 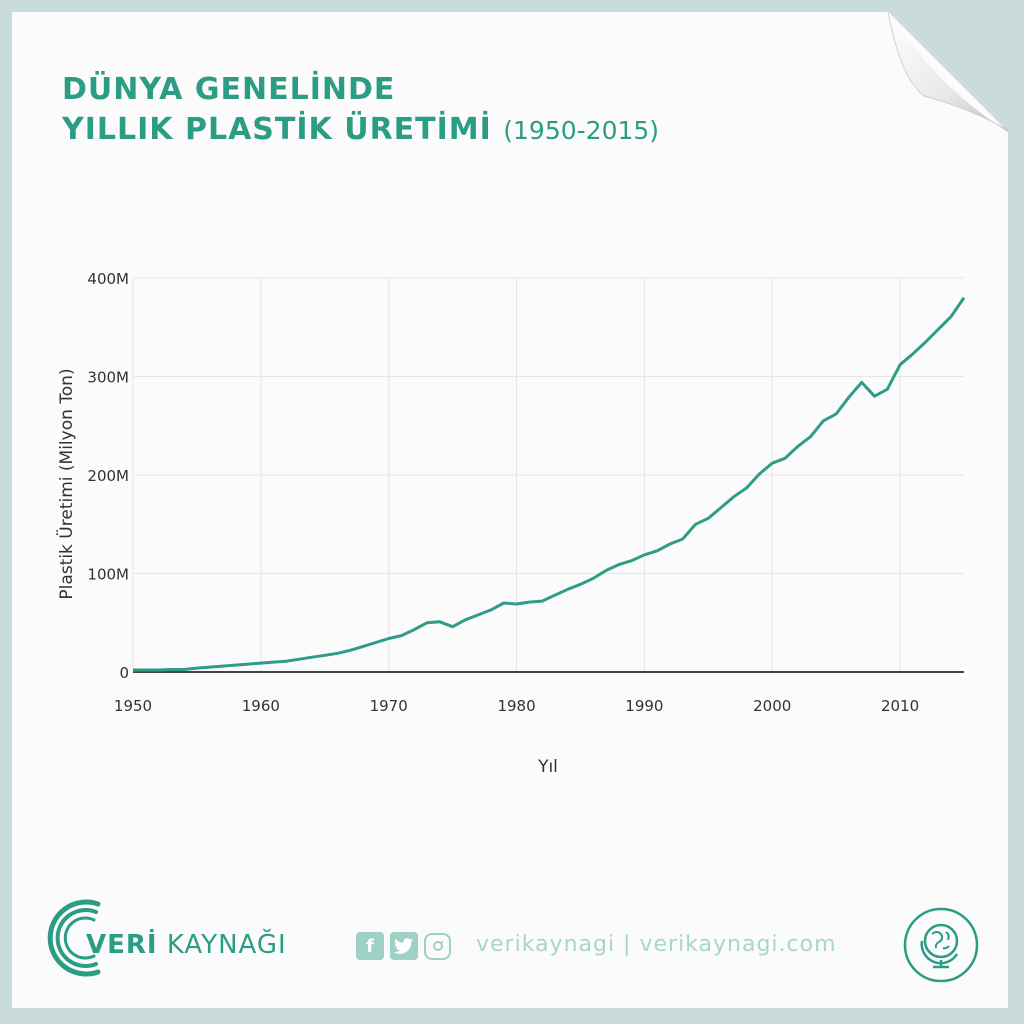 I want to click on brand-logo-icon, so click(x=74, y=938).